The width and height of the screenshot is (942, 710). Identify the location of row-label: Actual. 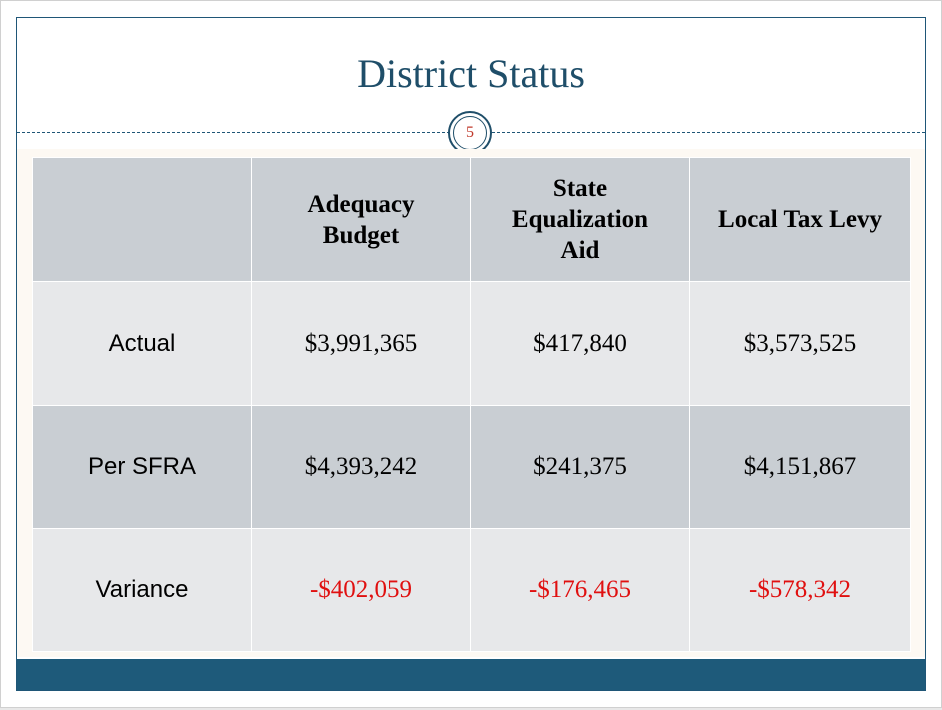
(142, 343).